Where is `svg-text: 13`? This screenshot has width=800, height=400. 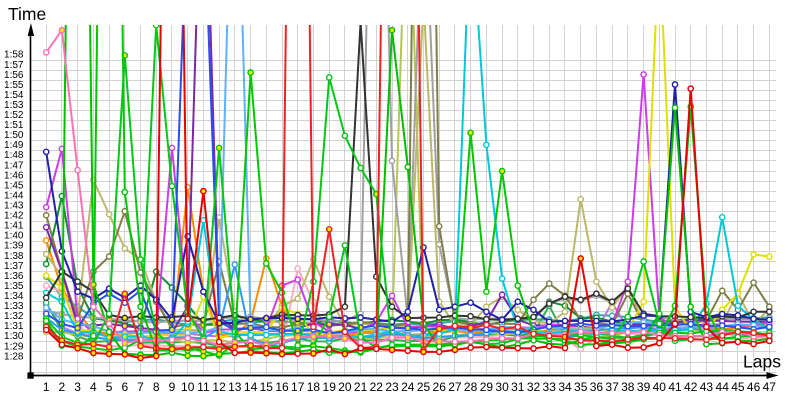
svg-text: 13 is located at coordinates (235, 387).